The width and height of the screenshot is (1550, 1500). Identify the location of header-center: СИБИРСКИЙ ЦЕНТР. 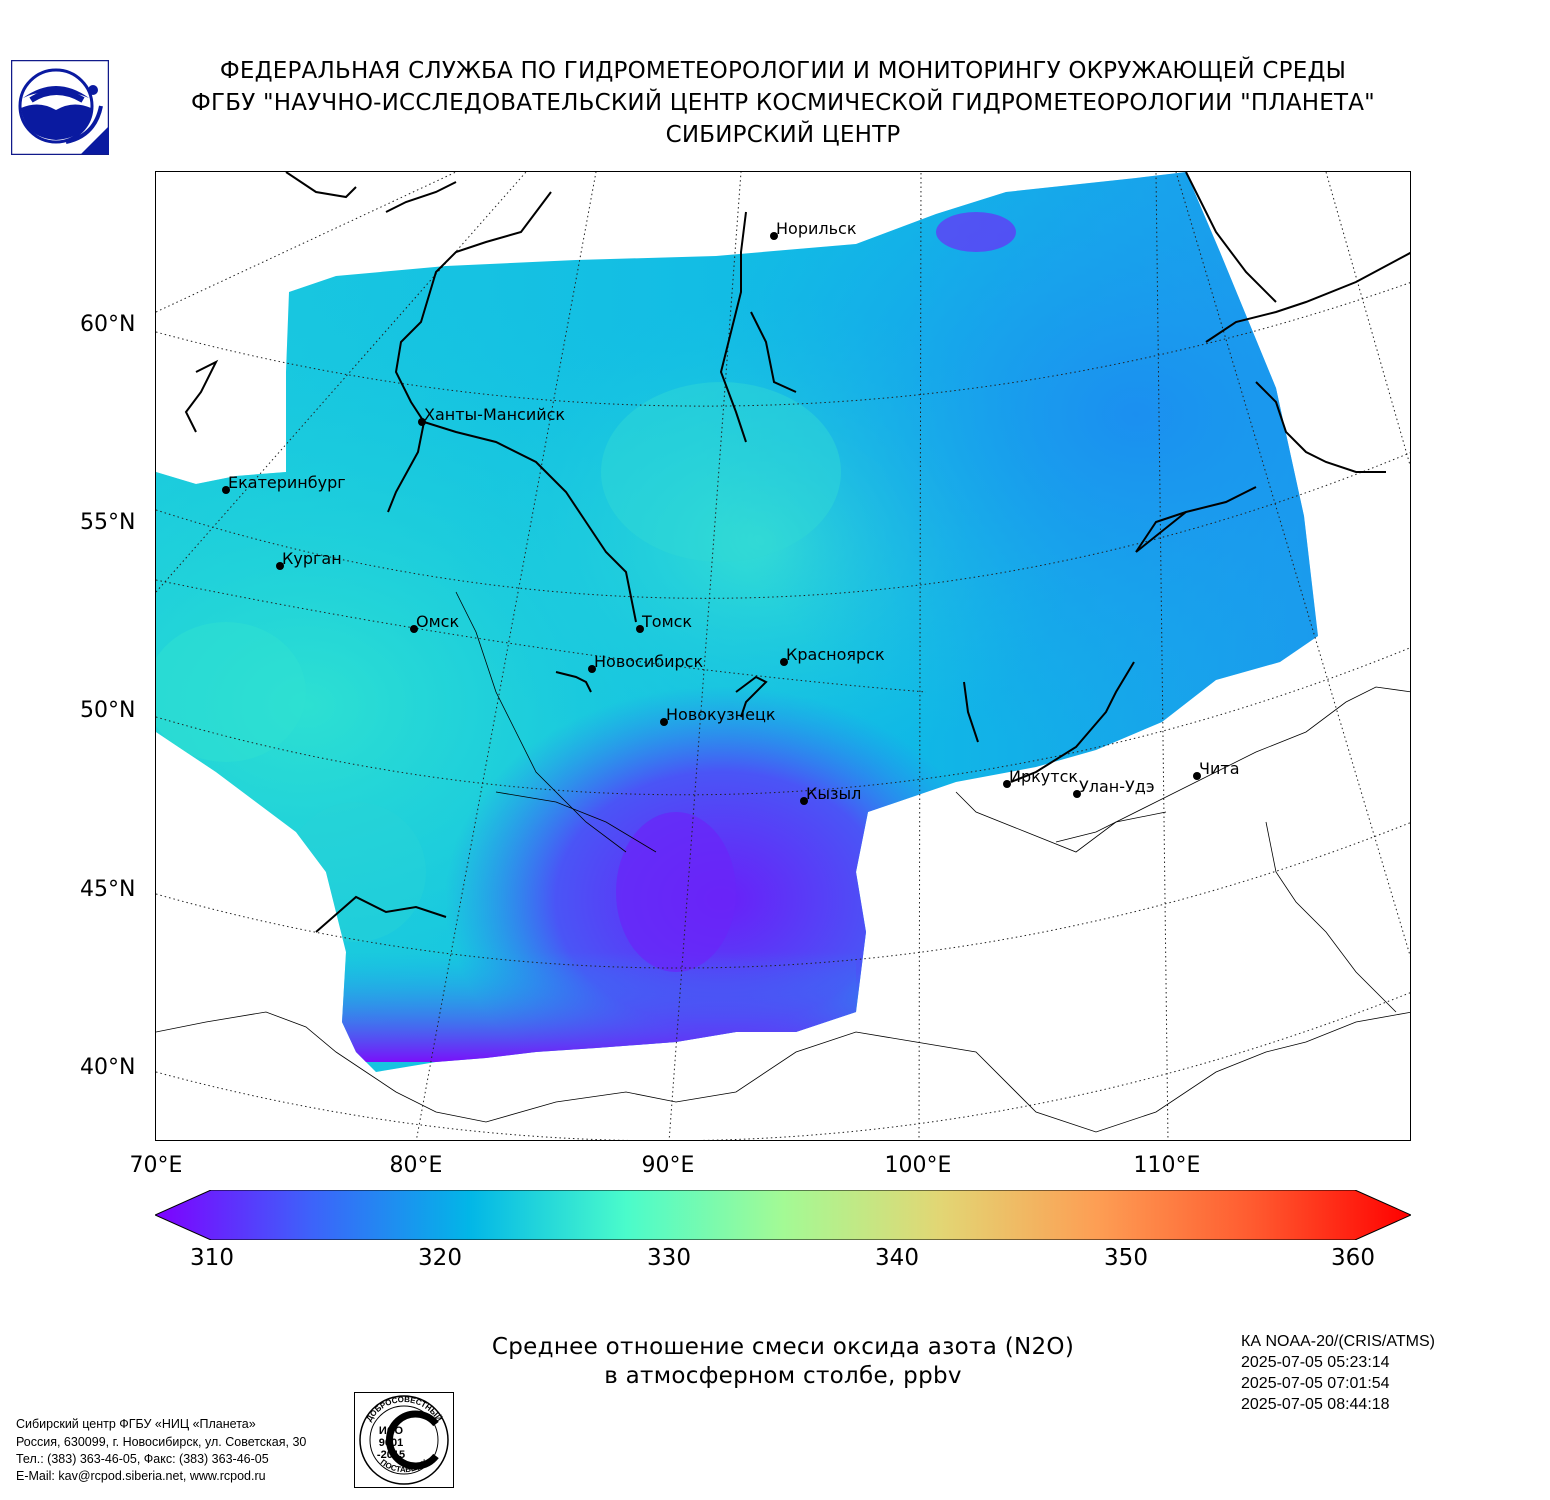
(783, 135).